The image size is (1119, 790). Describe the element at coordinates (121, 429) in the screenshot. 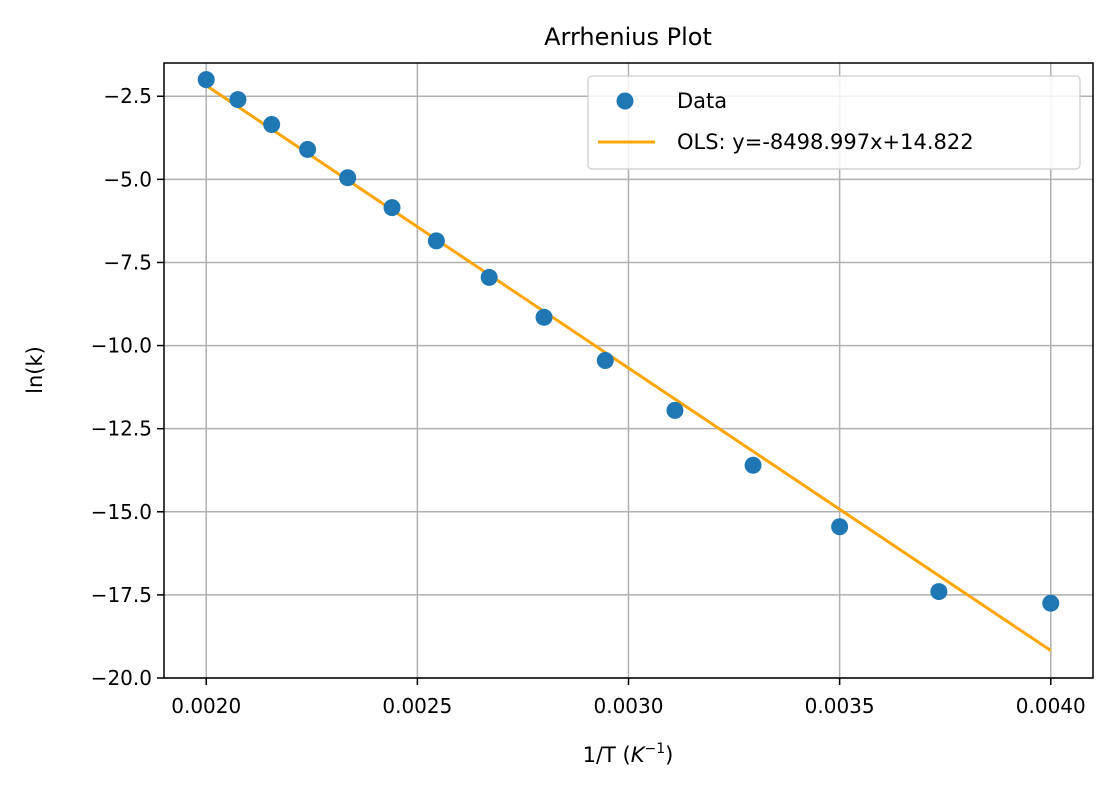

I see `y-tick-label: −12.5` at that location.